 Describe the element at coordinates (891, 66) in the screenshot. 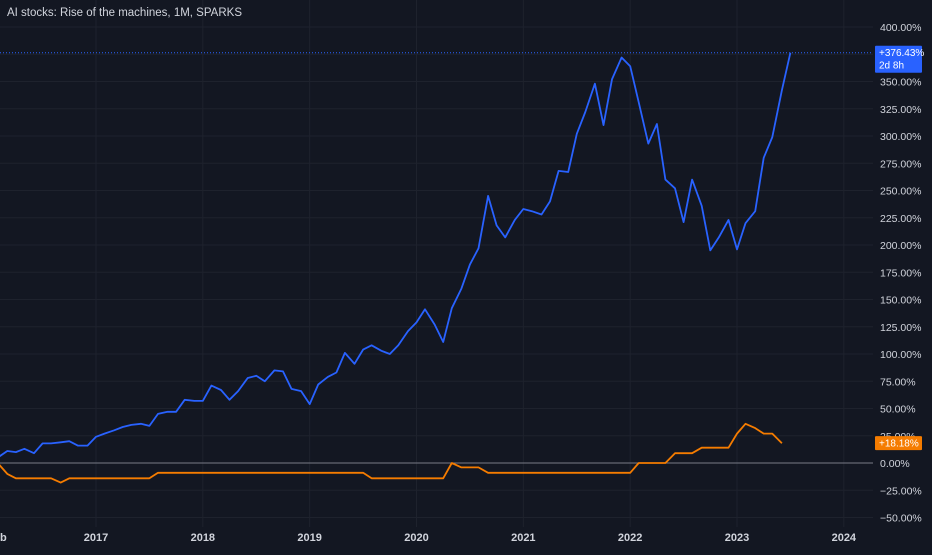

I see `last-value-countdown: 2d 8h` at that location.